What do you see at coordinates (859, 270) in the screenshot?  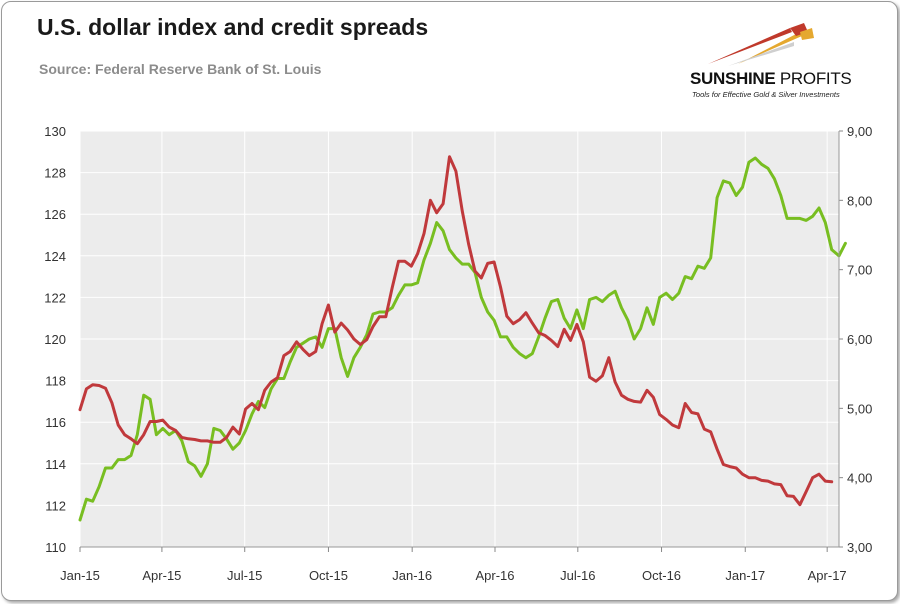 I see `y-right-tick-label: 7,00` at bounding box center [859, 270].